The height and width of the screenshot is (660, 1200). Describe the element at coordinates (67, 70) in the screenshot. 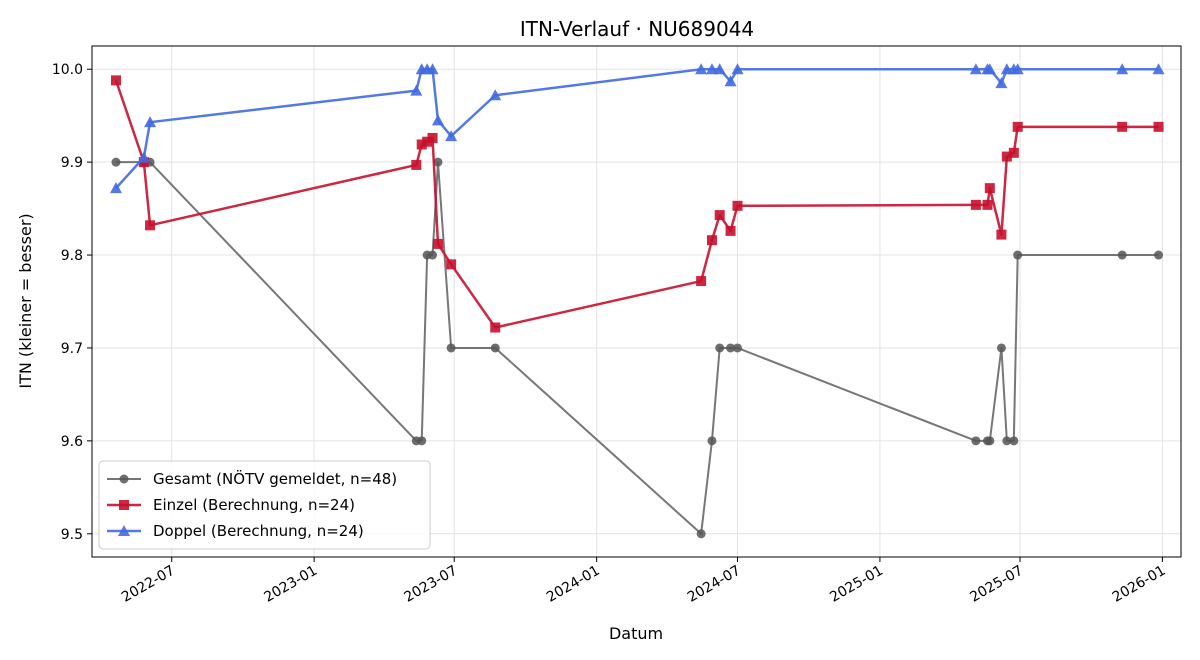

I see `y-tick-label: 10.0` at that location.